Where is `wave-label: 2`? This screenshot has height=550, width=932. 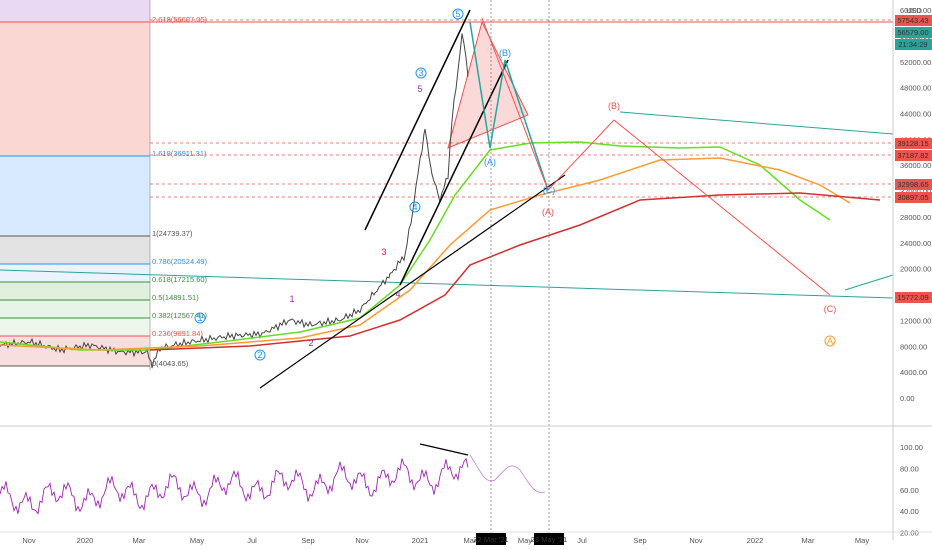 wave-label: 2 is located at coordinates (259, 355).